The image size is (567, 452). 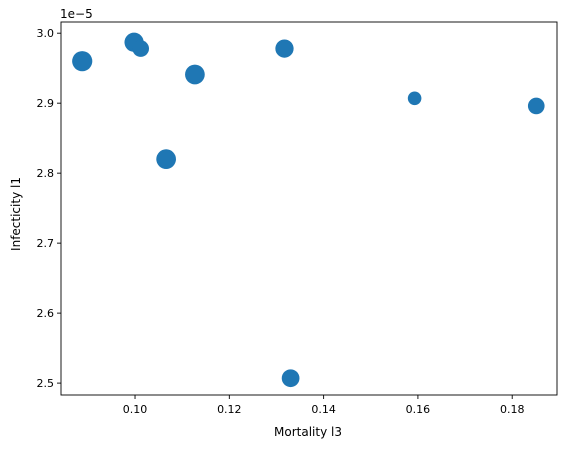 What do you see at coordinates (46, 383) in the screenshot?
I see `y-tick-label: 2.5` at bounding box center [46, 383].